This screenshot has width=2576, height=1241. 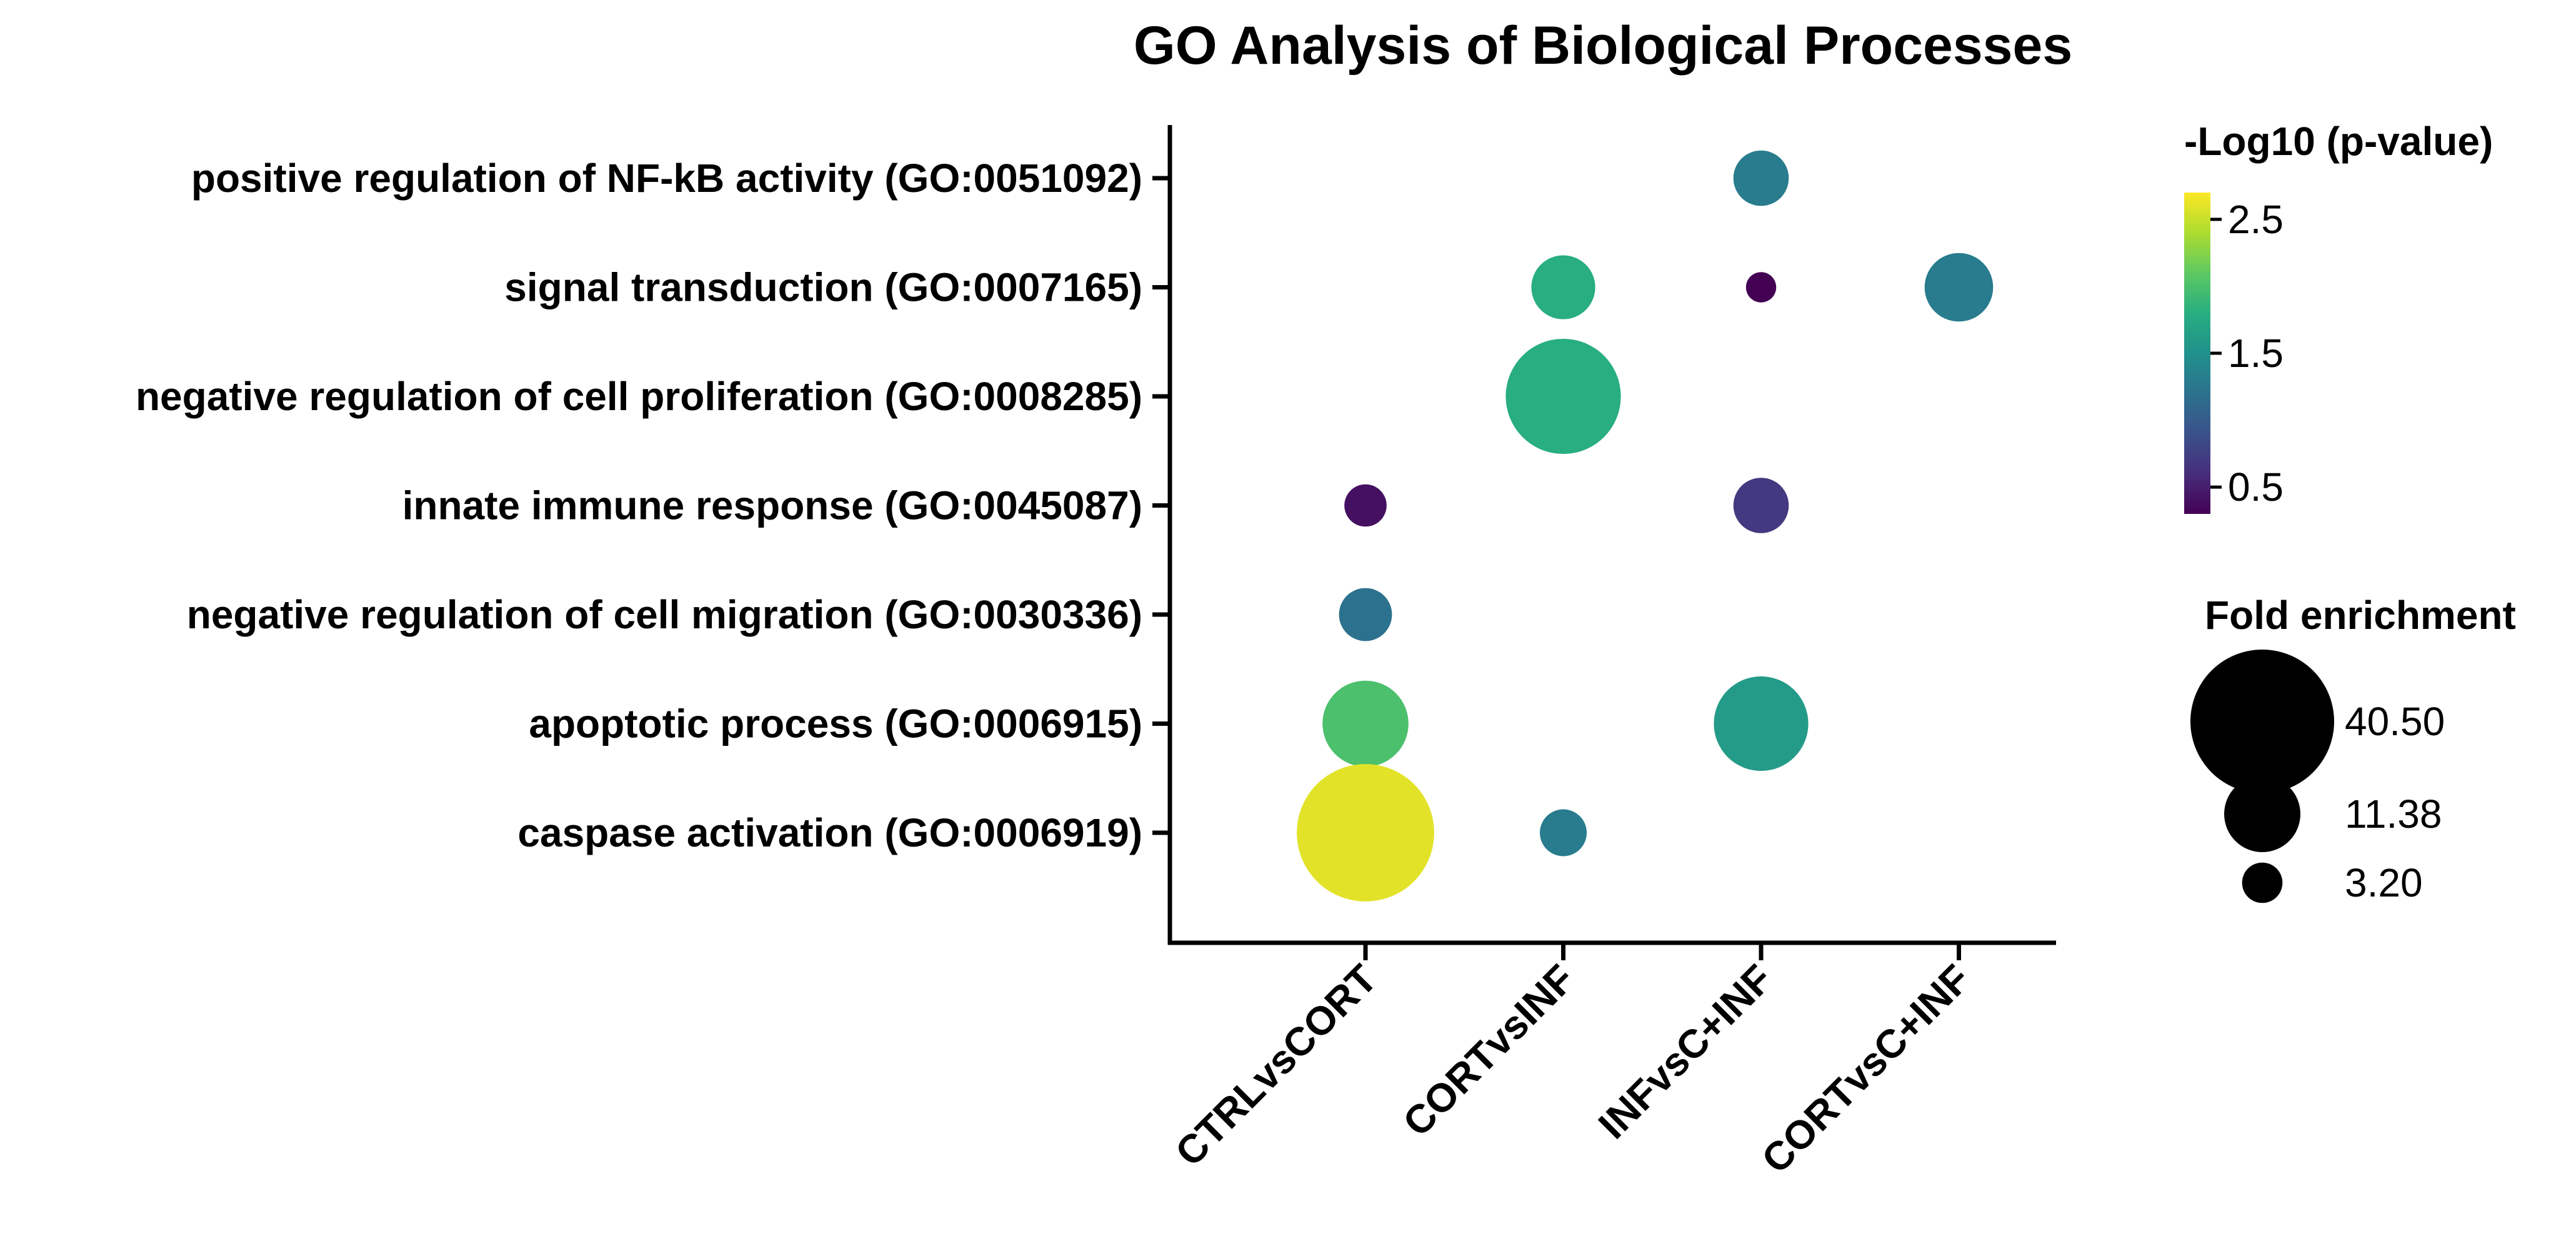 I want to click on size-legend-label: 40.50, so click(x=2395, y=721).